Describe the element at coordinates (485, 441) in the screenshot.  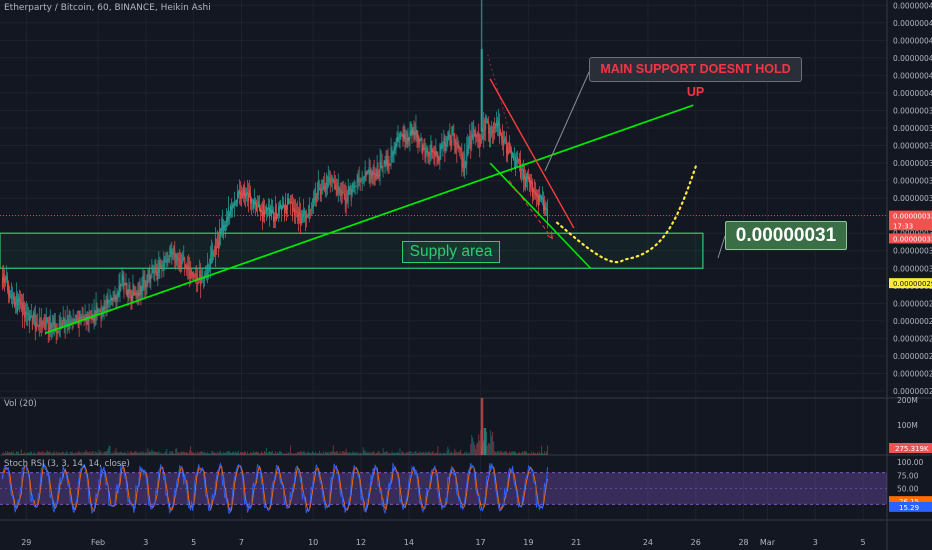
I see `volume-spike` at that location.